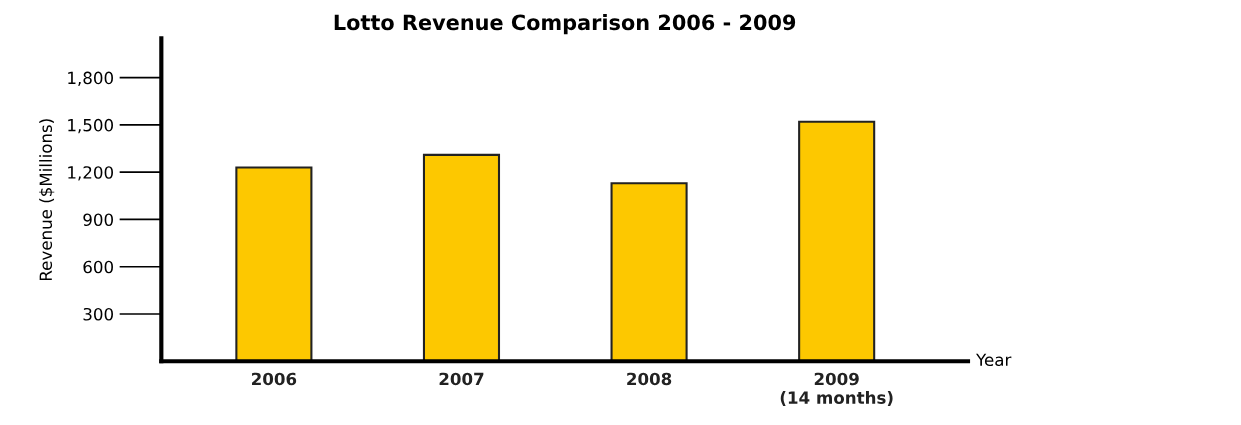 The image size is (1241, 425). I want to click on y-axis-title: Revenue ($Millions), so click(47, 200).